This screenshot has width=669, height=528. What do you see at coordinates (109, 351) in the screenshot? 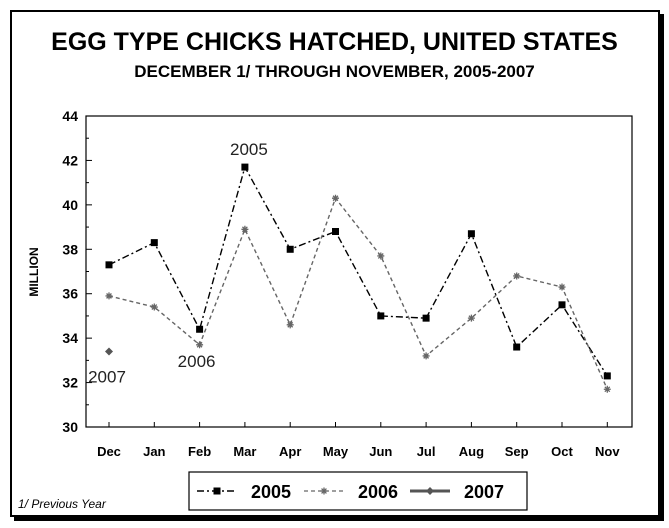
I see `data-point-2007` at bounding box center [109, 351].